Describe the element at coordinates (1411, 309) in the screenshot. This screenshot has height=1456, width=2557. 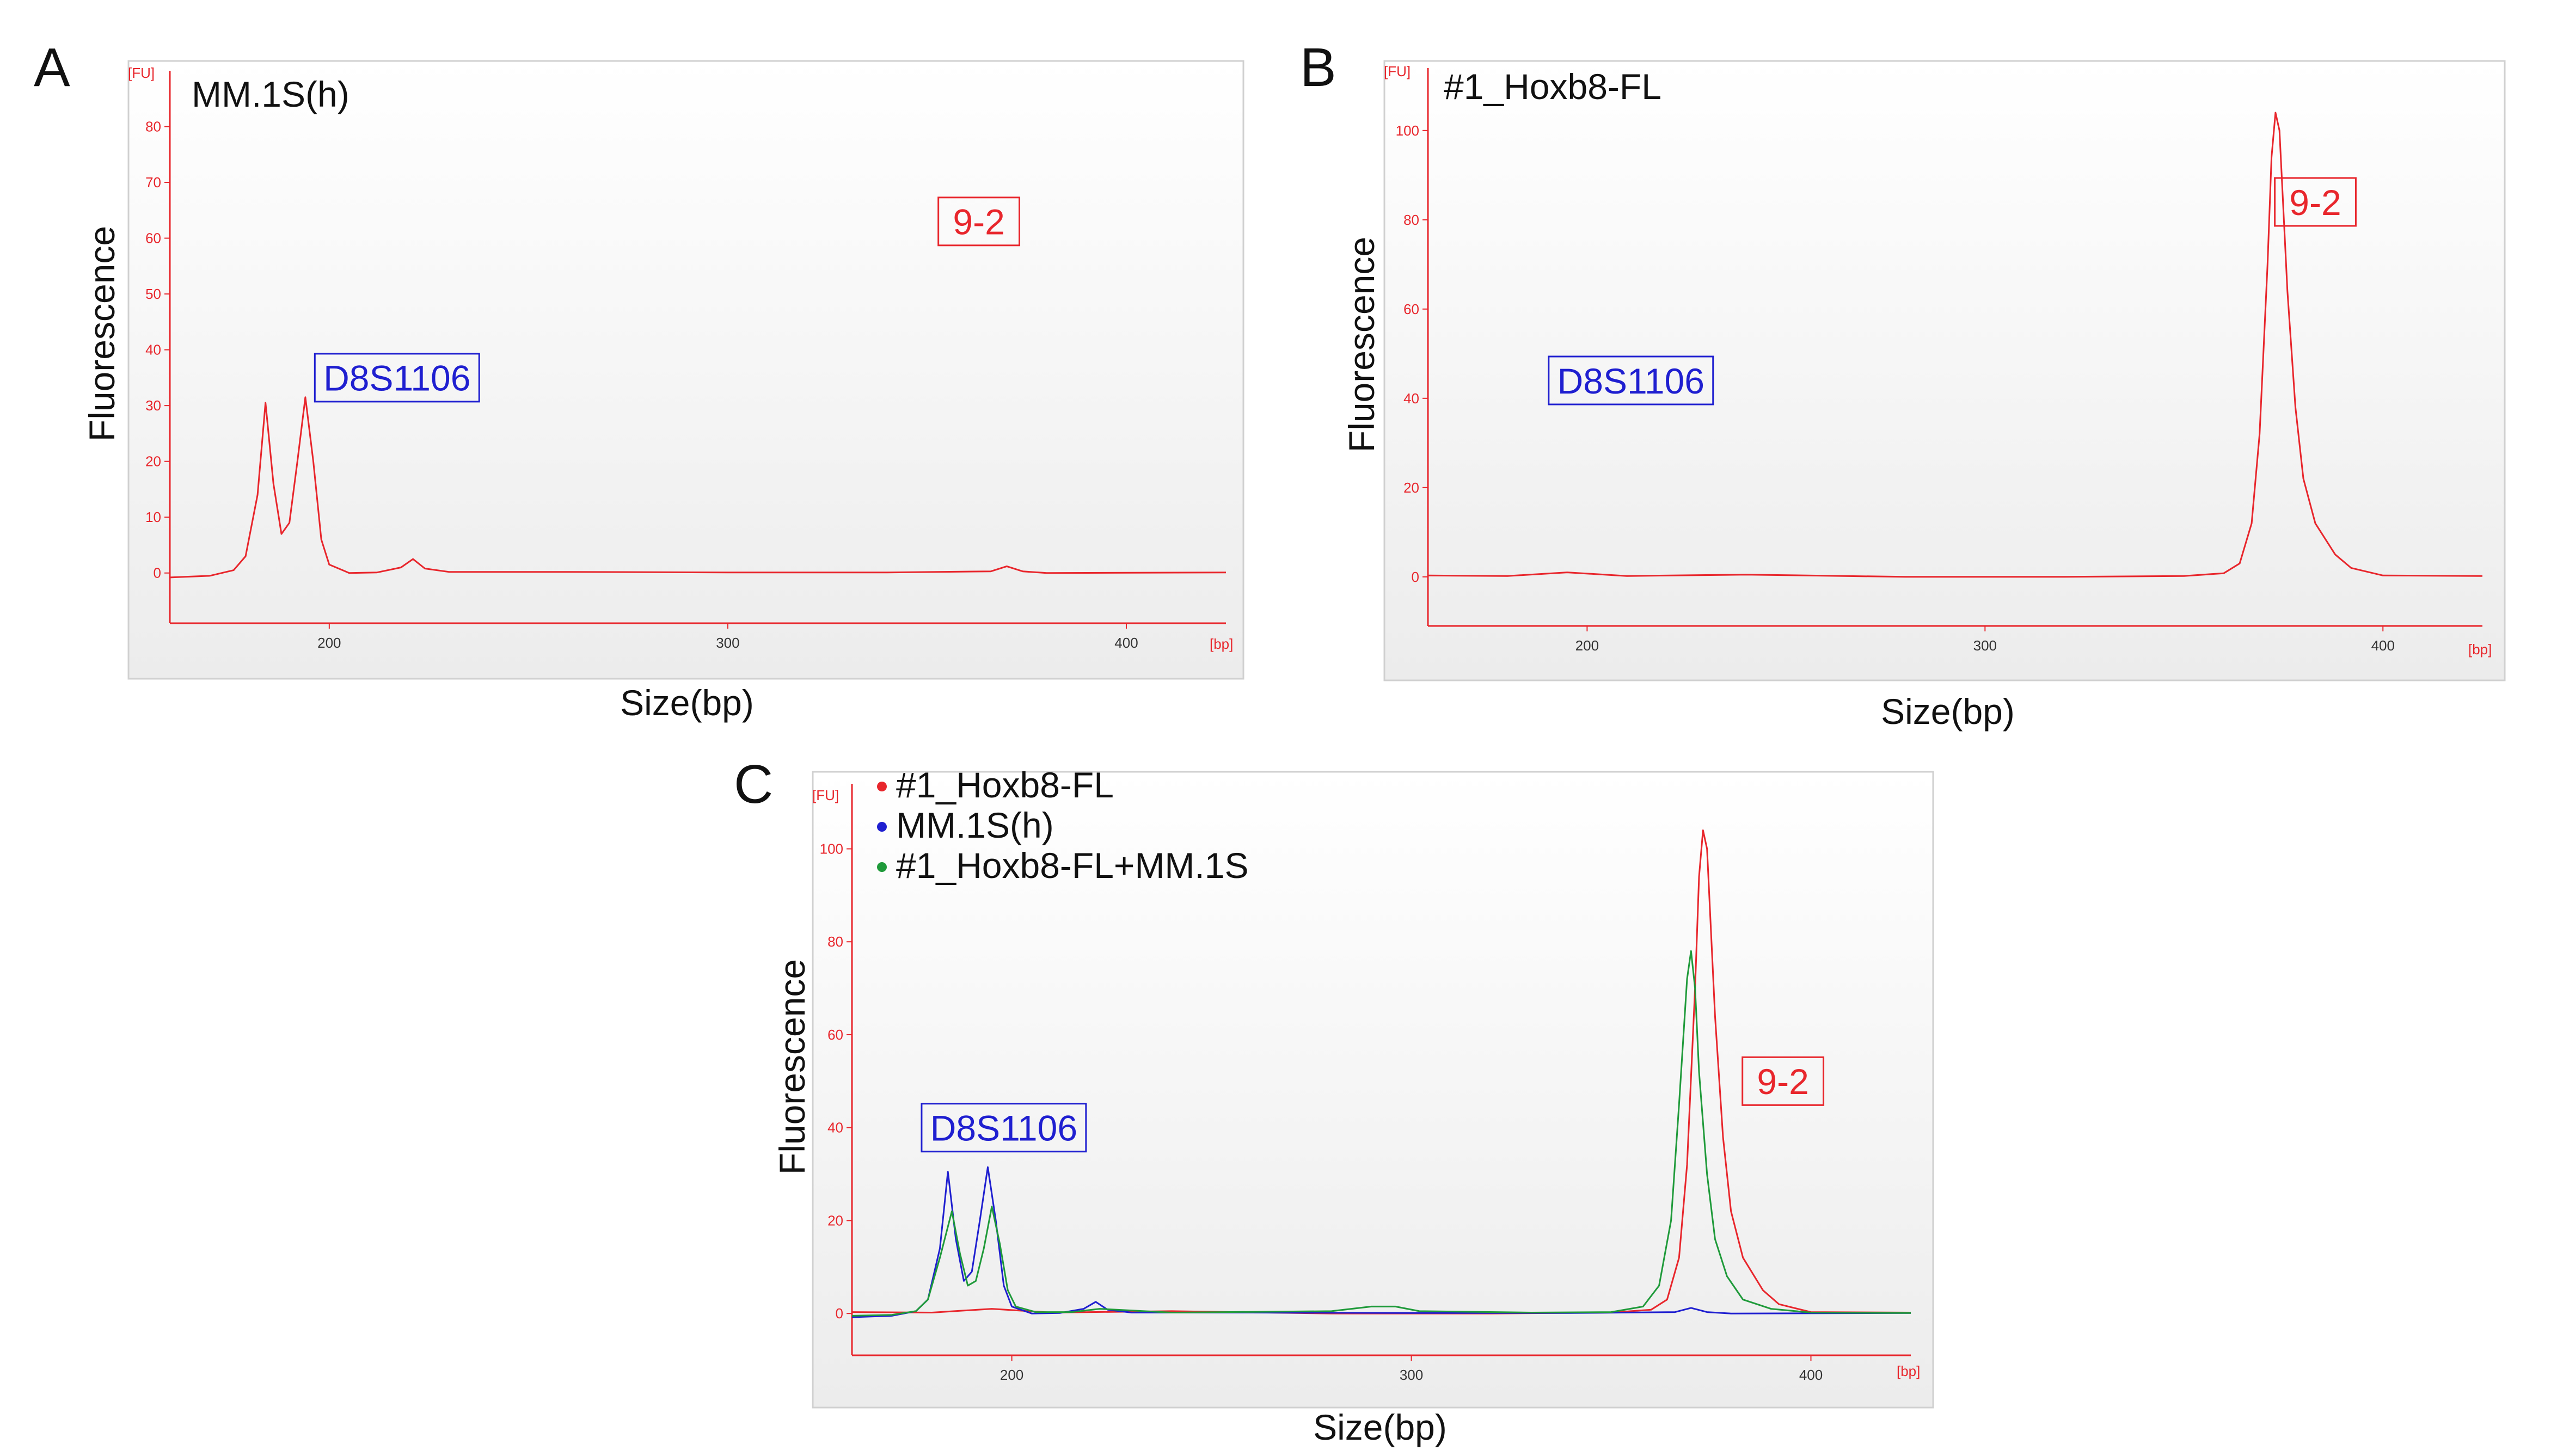
I see `panel-b-y-tick-label: 60` at that location.